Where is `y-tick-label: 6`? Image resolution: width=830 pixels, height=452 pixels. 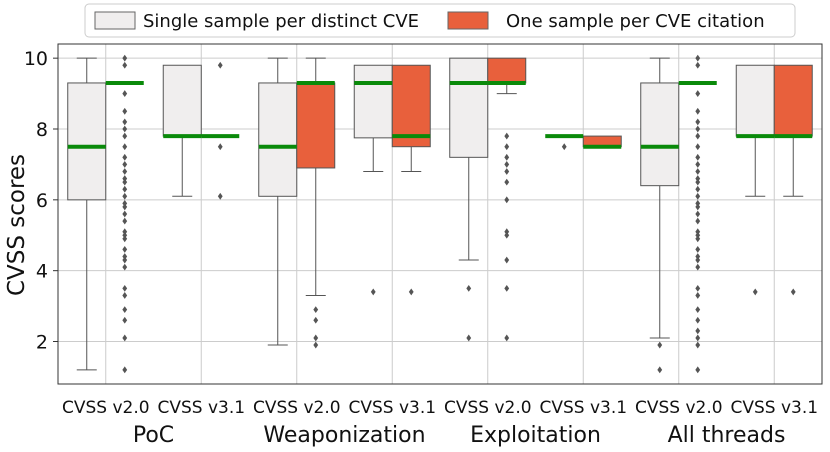
y-tick-label: 6 is located at coordinates (42, 201).